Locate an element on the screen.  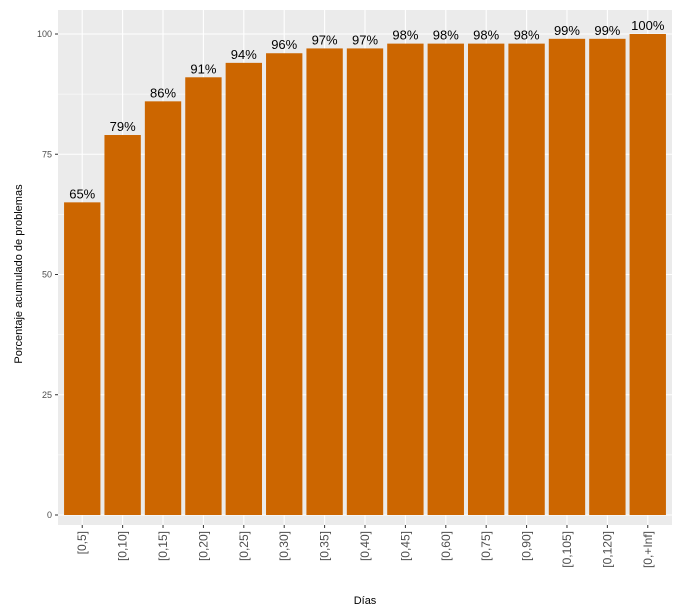
y-axis-title: Porcentaje acumulado de problemas is located at coordinates (19, 274).